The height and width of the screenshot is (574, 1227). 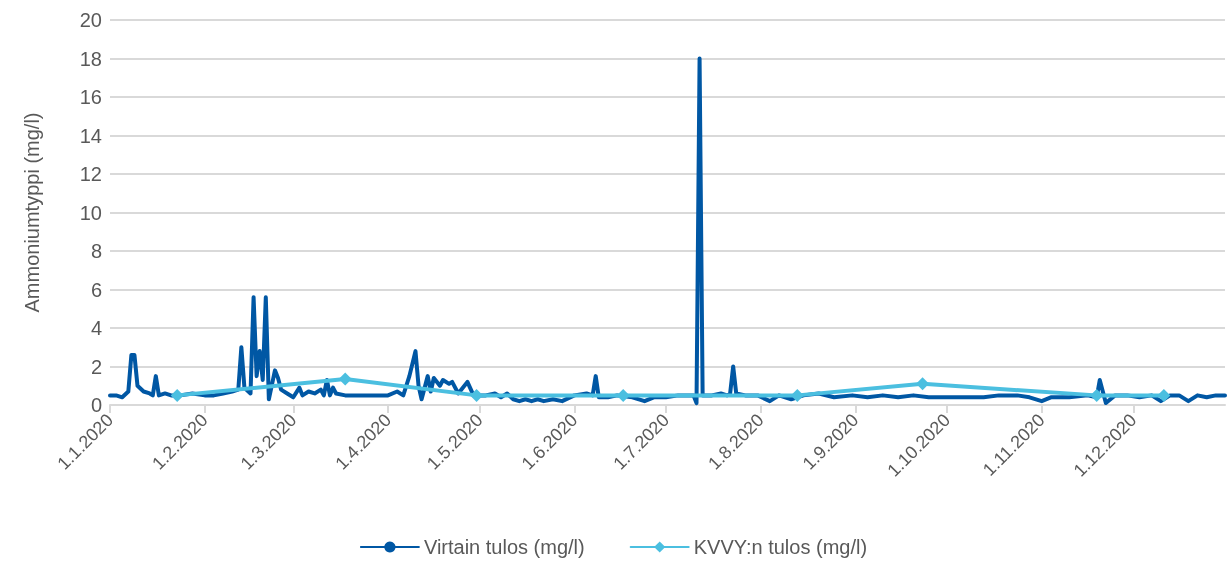 I want to click on y-tick-label: 10, so click(x=90, y=212).